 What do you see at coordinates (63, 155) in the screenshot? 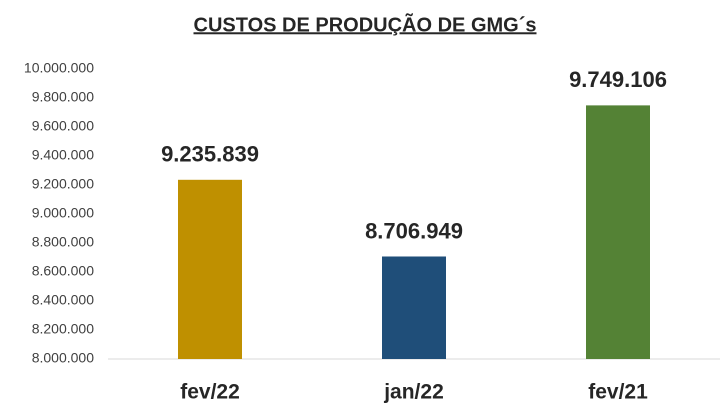
I see `y-tick-label: 9.400.000` at bounding box center [63, 155].